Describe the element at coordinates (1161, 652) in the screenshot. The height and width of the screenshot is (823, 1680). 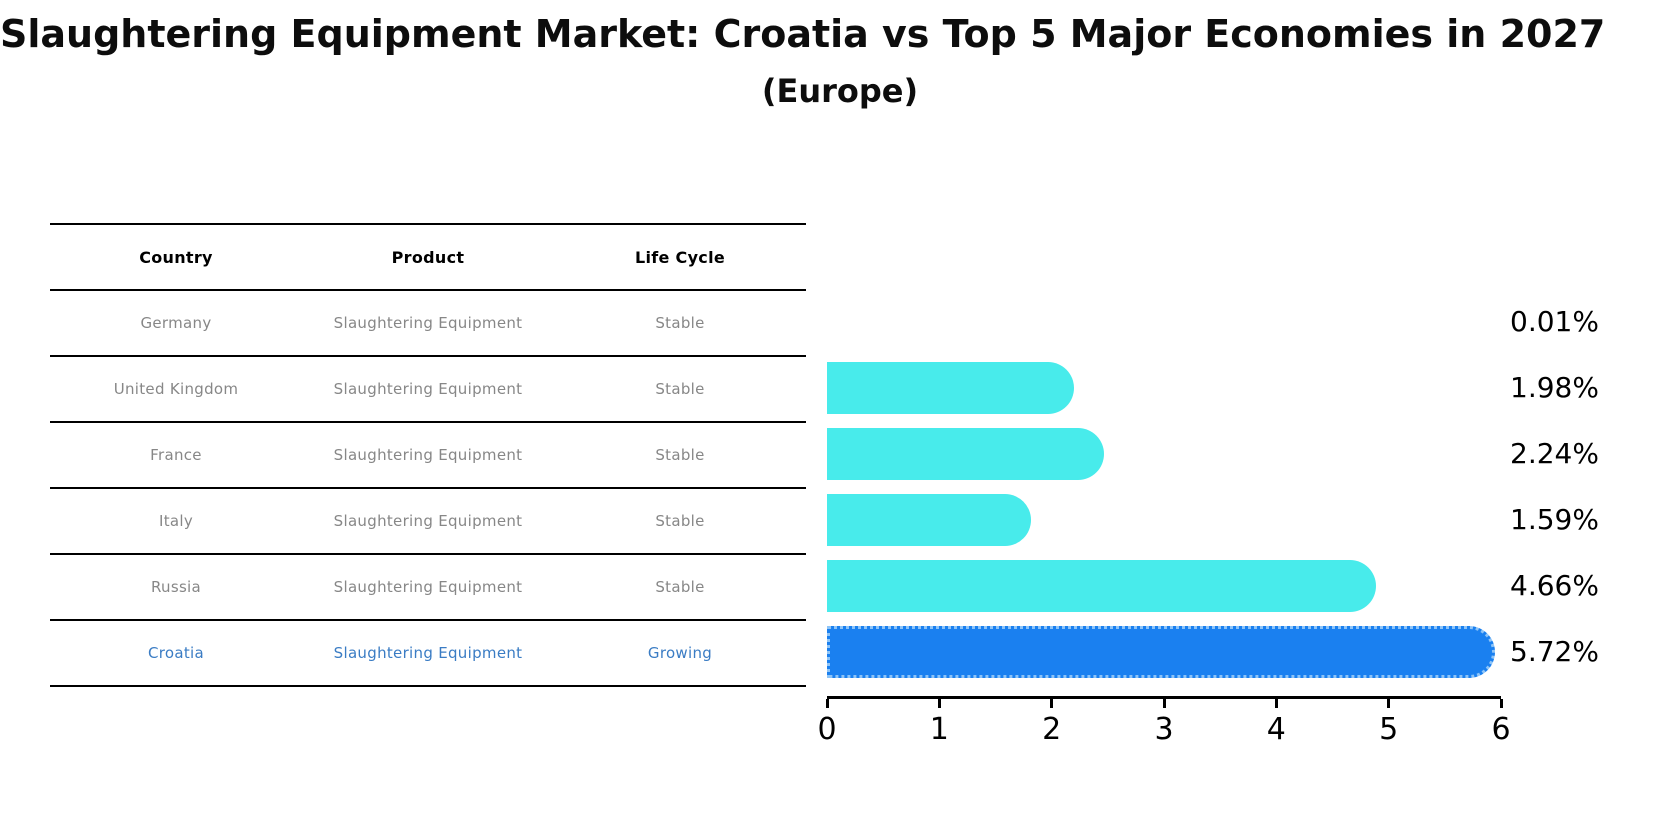
I see `bar-croatia` at that location.